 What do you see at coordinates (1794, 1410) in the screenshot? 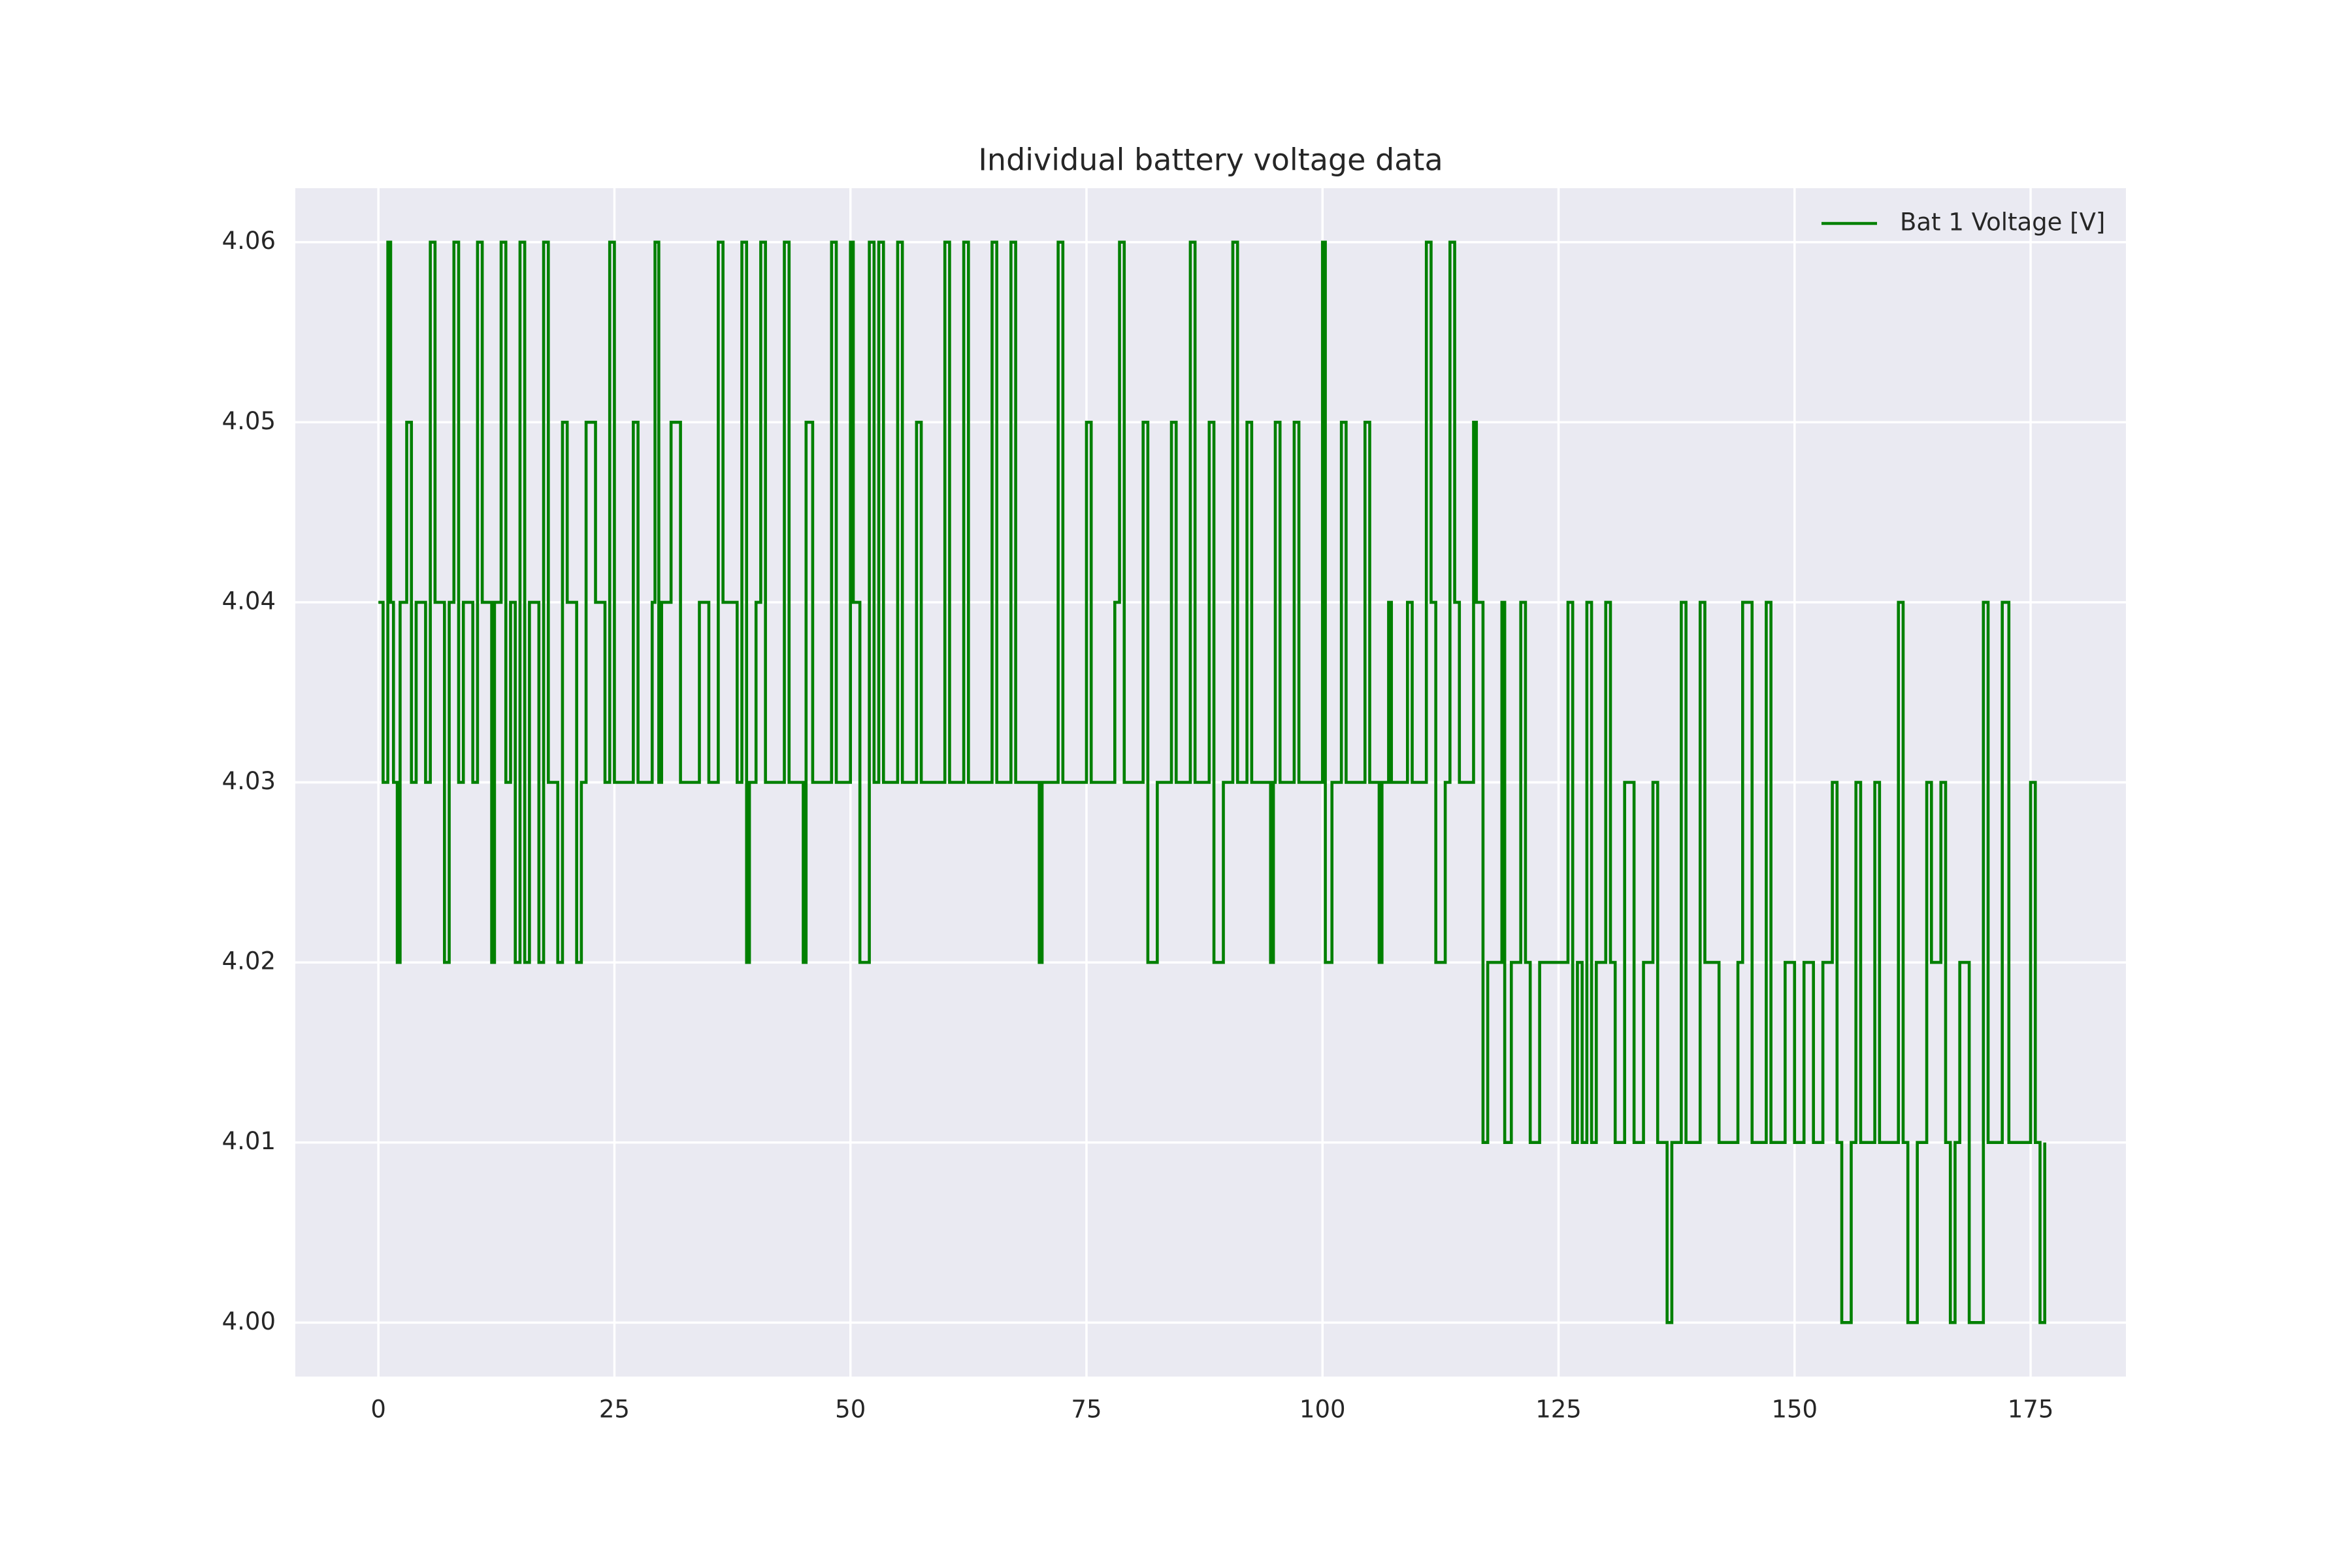
I see `x-tick-label: 150` at bounding box center [1794, 1410].